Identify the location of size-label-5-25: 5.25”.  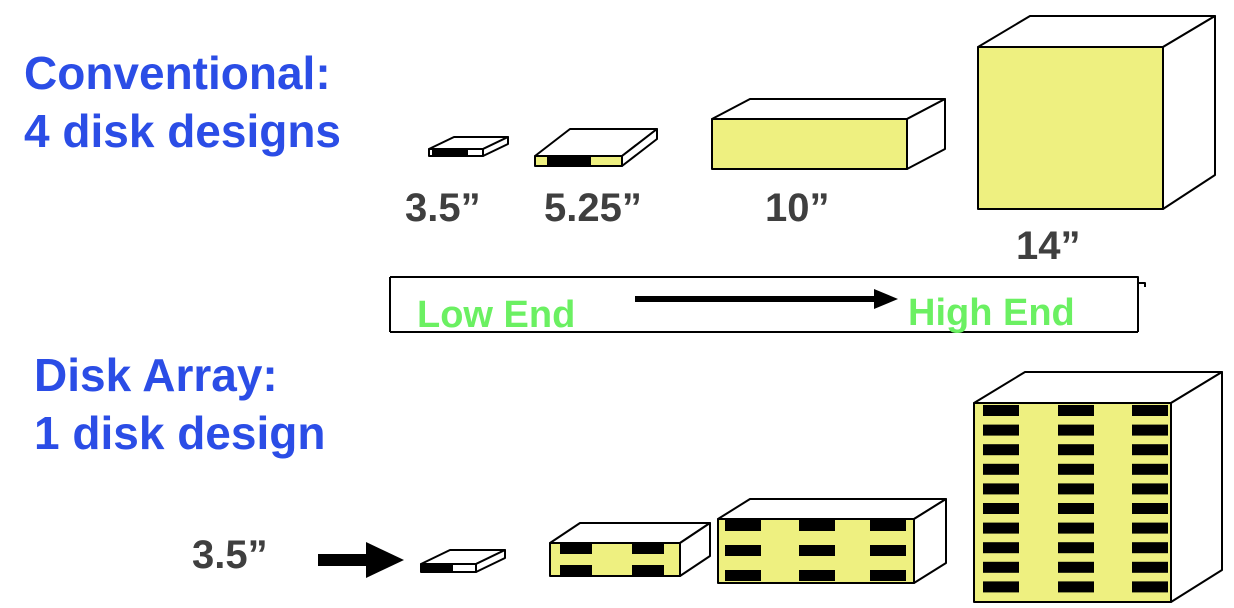
(593, 208).